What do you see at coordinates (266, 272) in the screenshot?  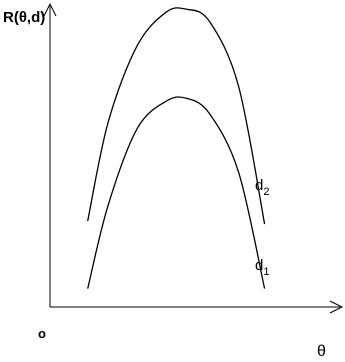 I see `series-label-d1-sub: 1` at bounding box center [266, 272].